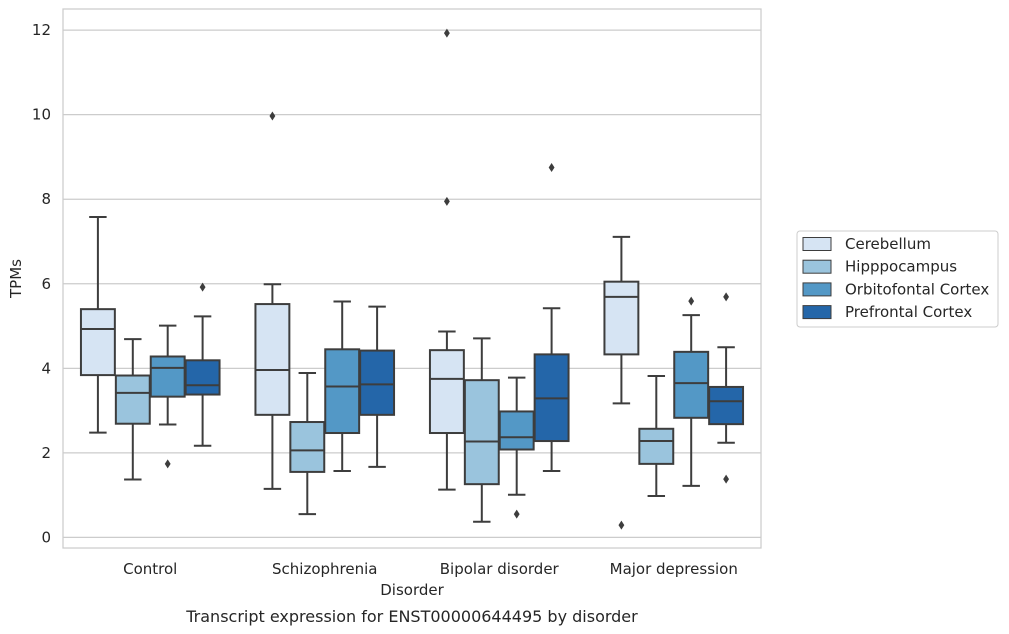 Image resolution: width=1009 pixels, height=634 pixels. What do you see at coordinates (46, 368) in the screenshot?
I see `y-tick-label-4: 4` at bounding box center [46, 368].